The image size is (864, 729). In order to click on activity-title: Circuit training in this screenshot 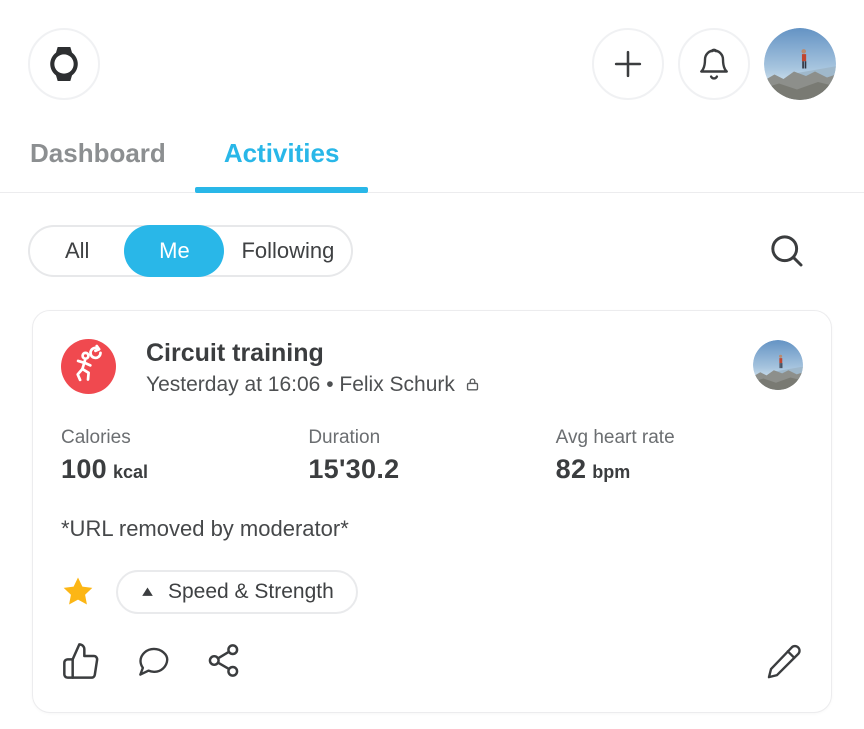, I will do `click(235, 353)`.